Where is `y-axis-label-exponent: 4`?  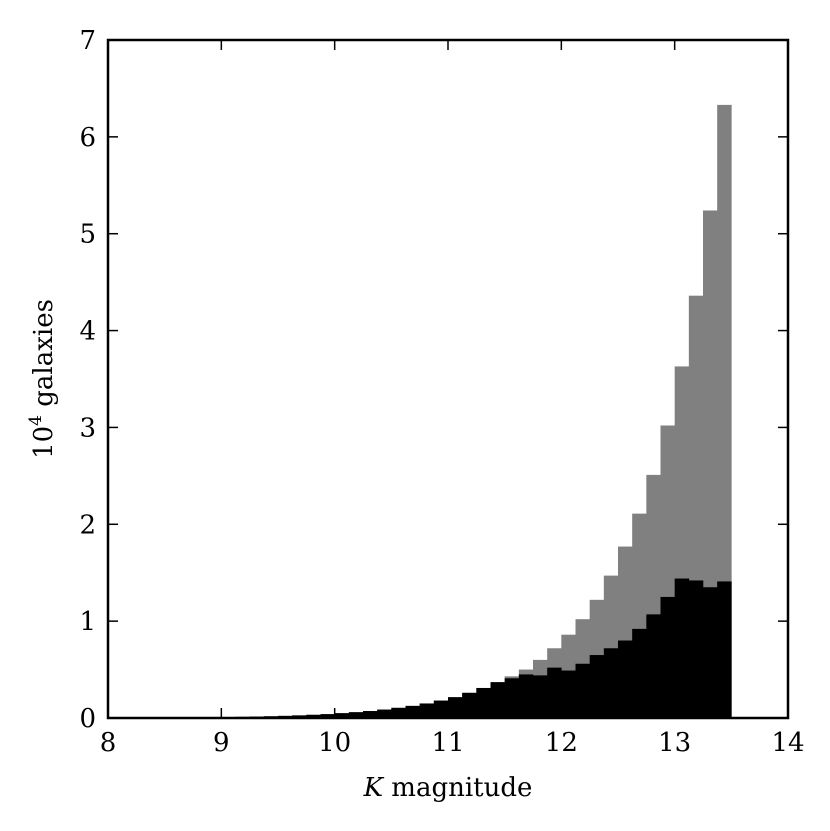
y-axis-label-exponent: 4 is located at coordinates (36, 420).